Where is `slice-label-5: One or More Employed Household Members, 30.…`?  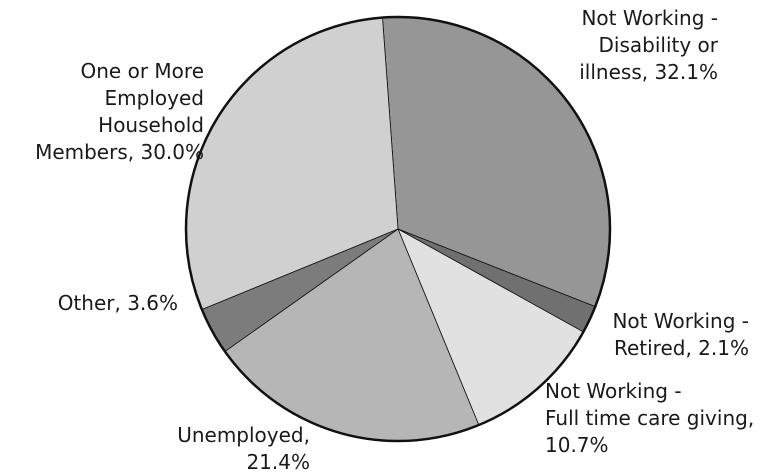
slice-label-5: One or More Employed Household Members, 30.… is located at coordinates (119, 111).